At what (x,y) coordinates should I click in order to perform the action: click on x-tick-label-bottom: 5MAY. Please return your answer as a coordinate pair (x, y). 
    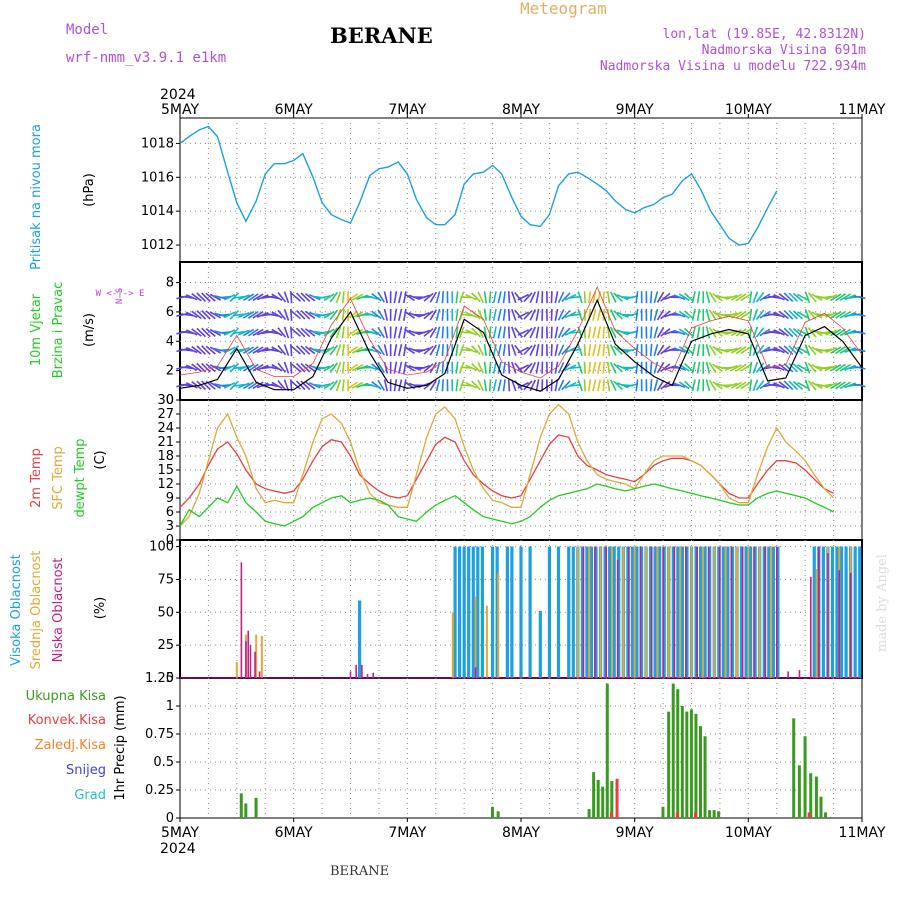
    Looking at the image, I should click on (180, 833).